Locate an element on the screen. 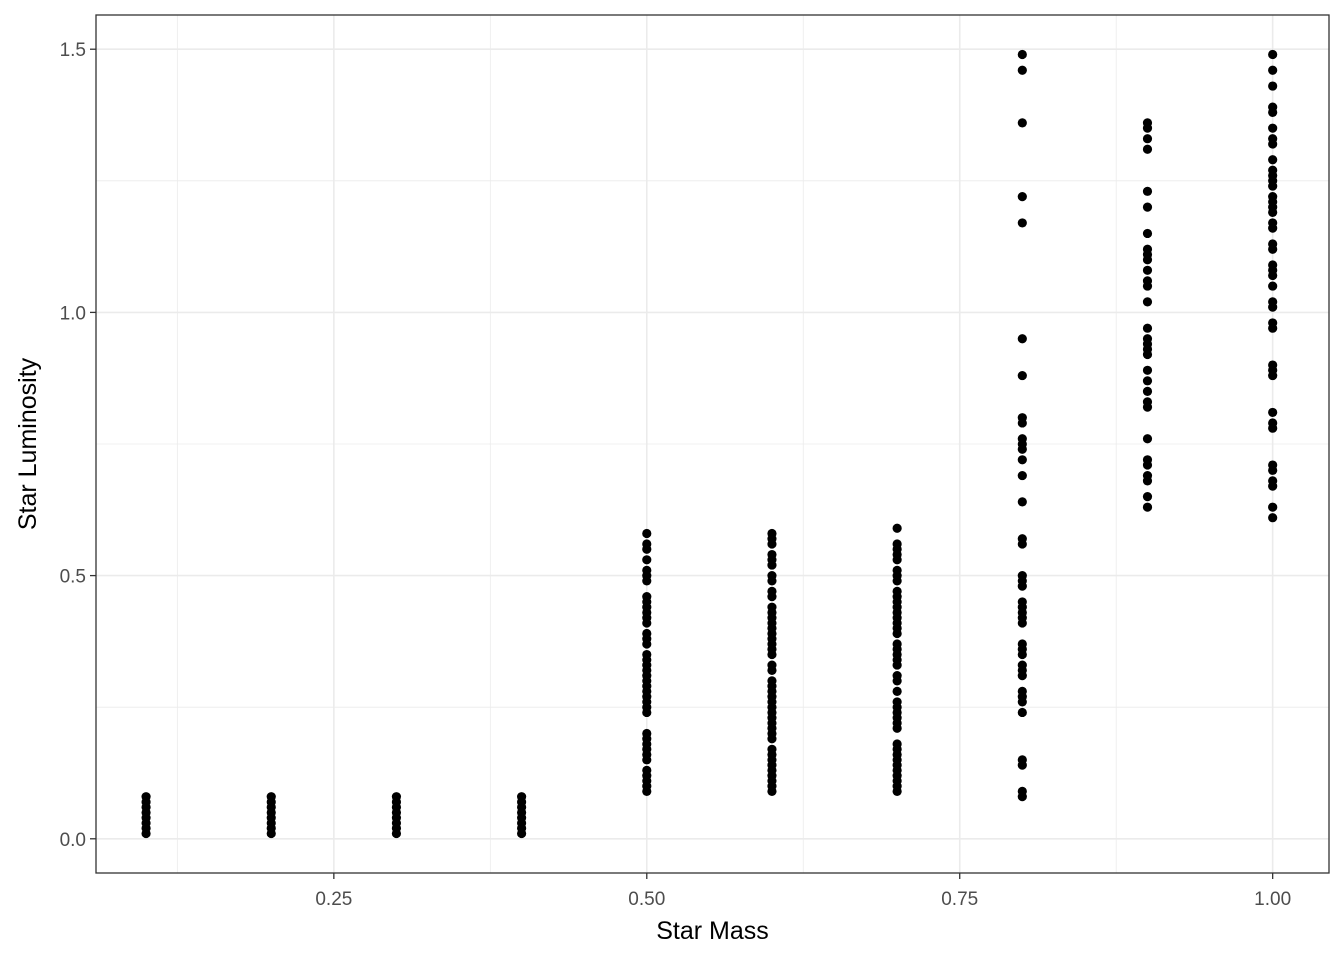 The image size is (1344, 960). y-axis-title: Star Luminosity is located at coordinates (28, 443).